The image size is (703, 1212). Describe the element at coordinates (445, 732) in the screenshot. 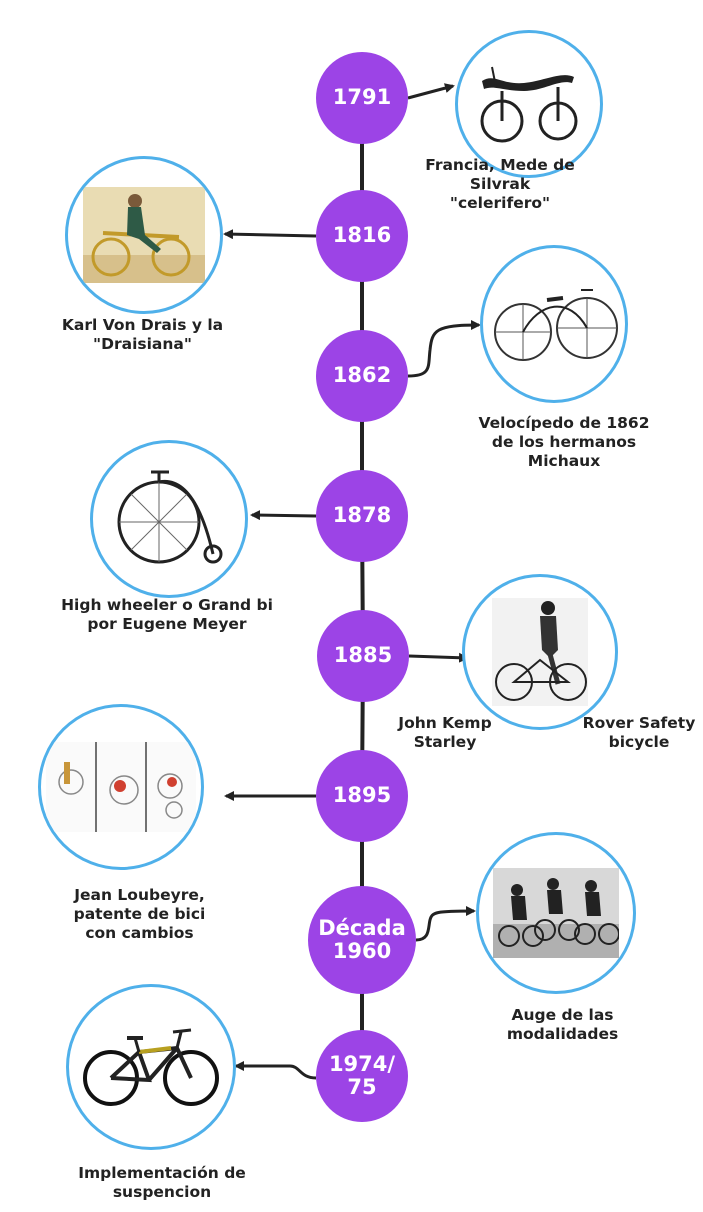

I see `caption-1885-inventor: John Kemp Starley` at that location.